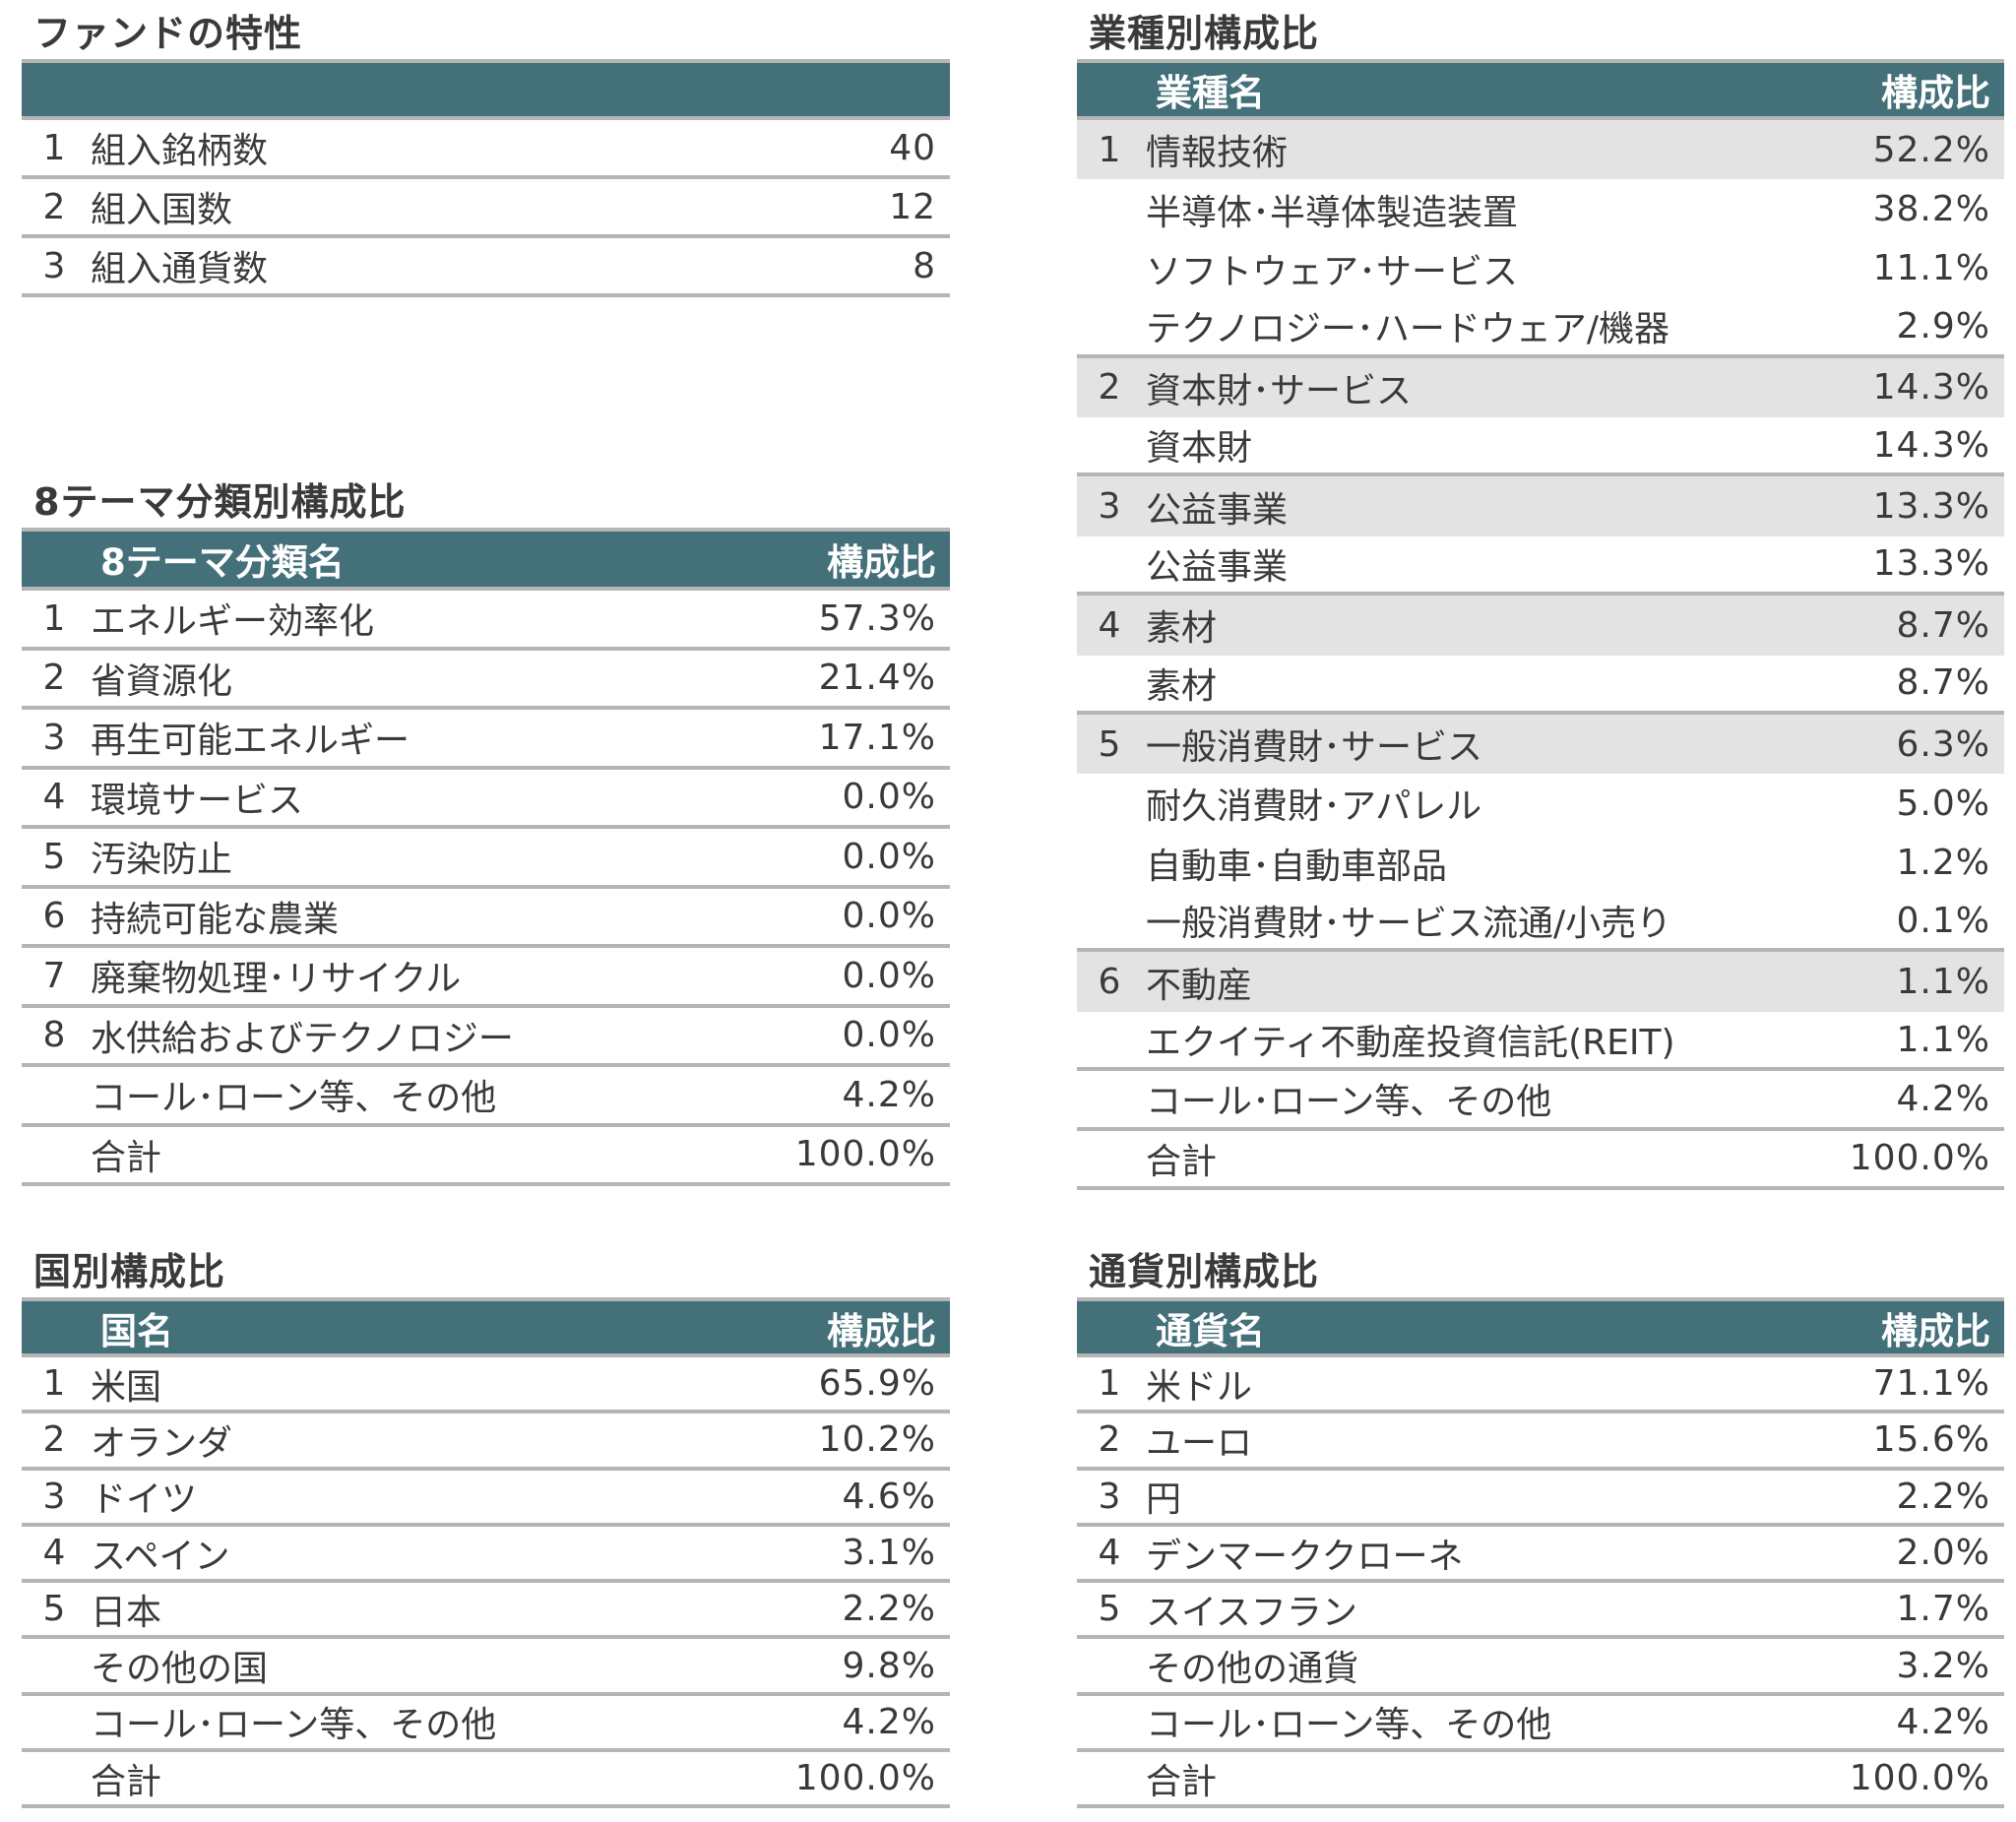  I want to click on table-row: 3 円 2.2%, so click(1540, 1499).